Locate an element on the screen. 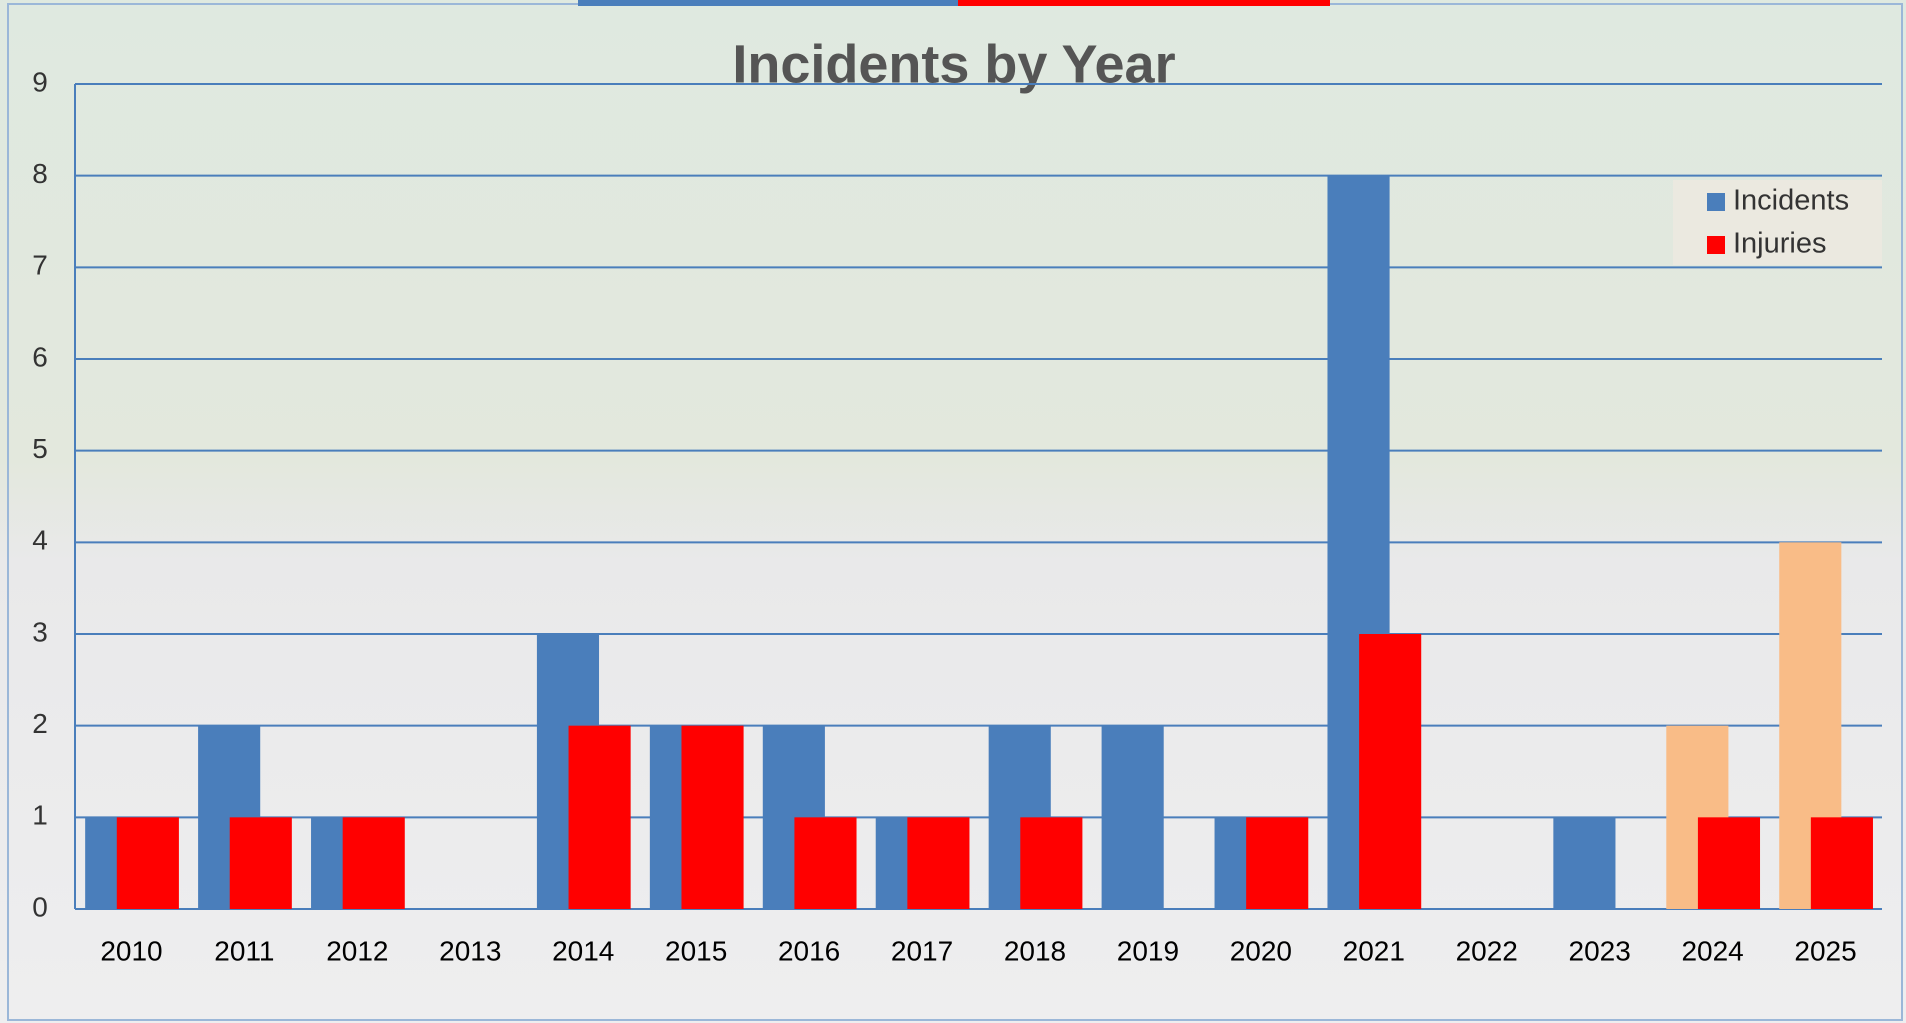 The height and width of the screenshot is (1023, 1906). y-tick-label: 0 is located at coordinates (40, 906).